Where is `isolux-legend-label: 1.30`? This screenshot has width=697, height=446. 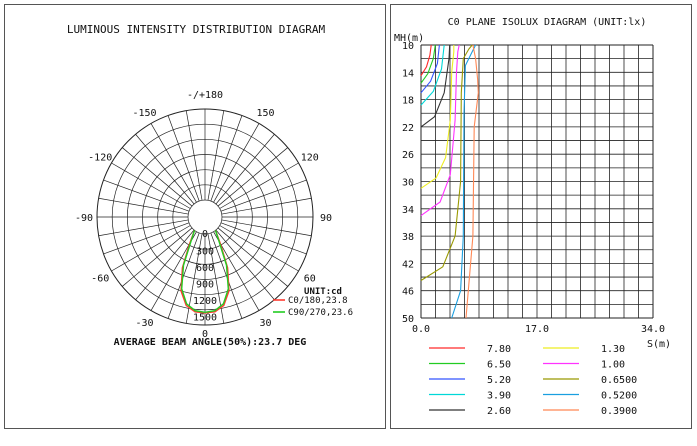 isolux-legend-label: 1.30 is located at coordinates (613, 349).